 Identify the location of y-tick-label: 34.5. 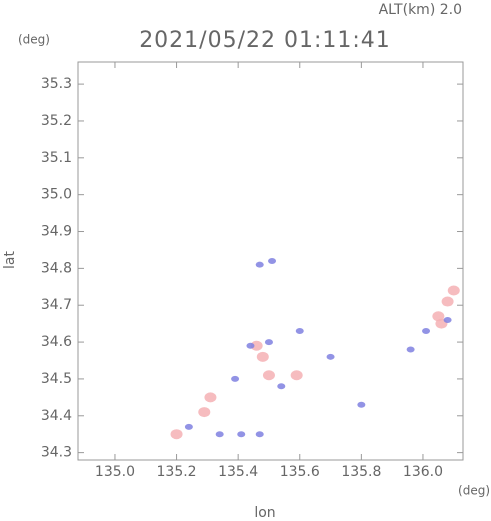
(56, 379).